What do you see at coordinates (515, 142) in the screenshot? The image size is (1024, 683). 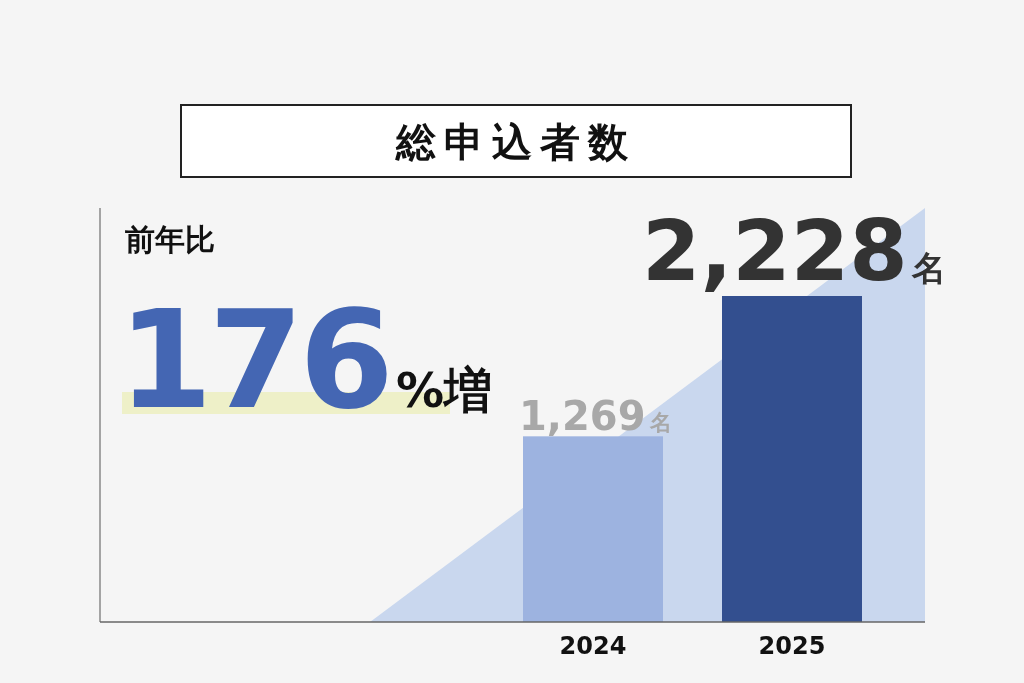 I see `chart-title: 総申込者数` at bounding box center [515, 142].